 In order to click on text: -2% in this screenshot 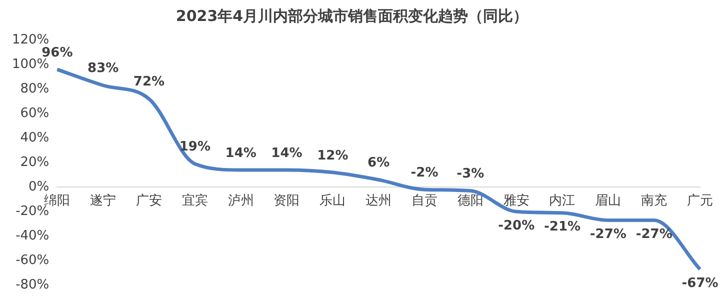, I will do `click(424, 172)`.